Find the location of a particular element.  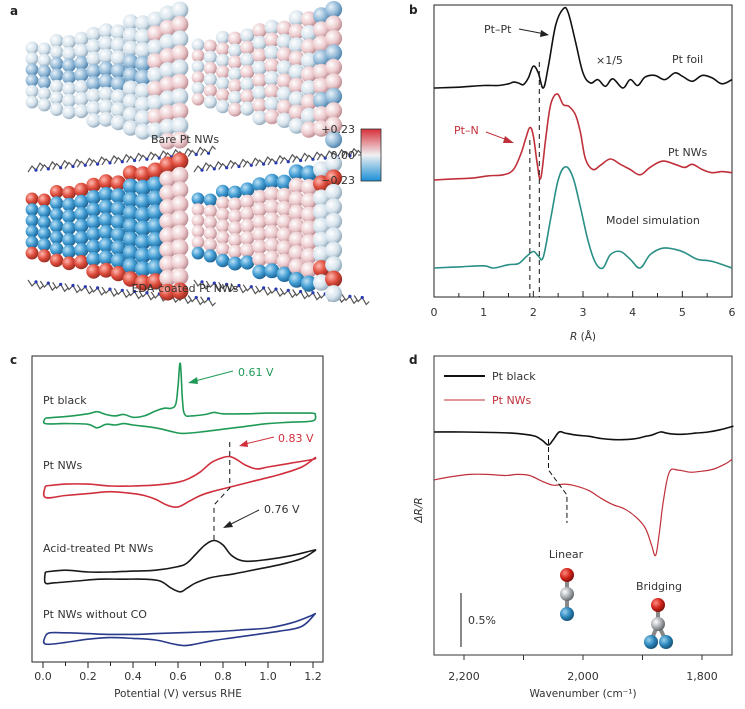

dashed-guides-c is located at coordinates (222, 491).